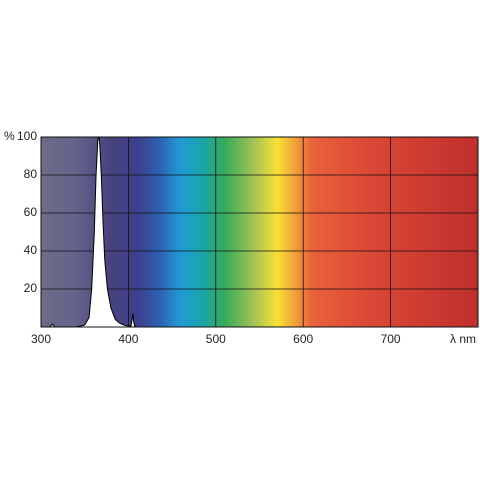  What do you see at coordinates (31, 250) in the screenshot?
I see `y-tick-label: 40` at bounding box center [31, 250].